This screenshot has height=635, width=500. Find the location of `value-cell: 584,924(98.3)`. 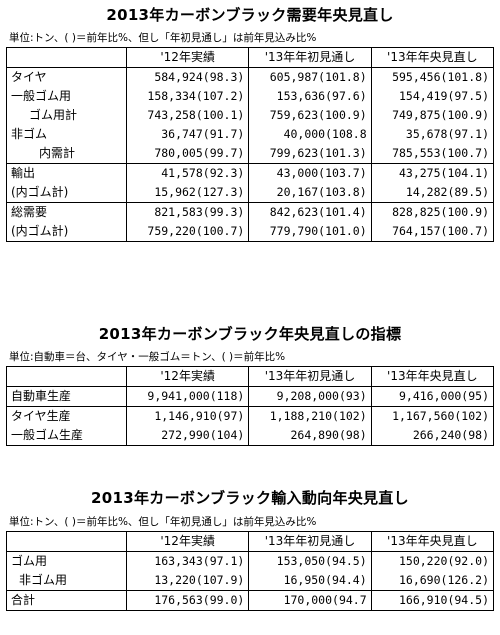

value-cell: 584,924(98.3) is located at coordinates (187, 77).